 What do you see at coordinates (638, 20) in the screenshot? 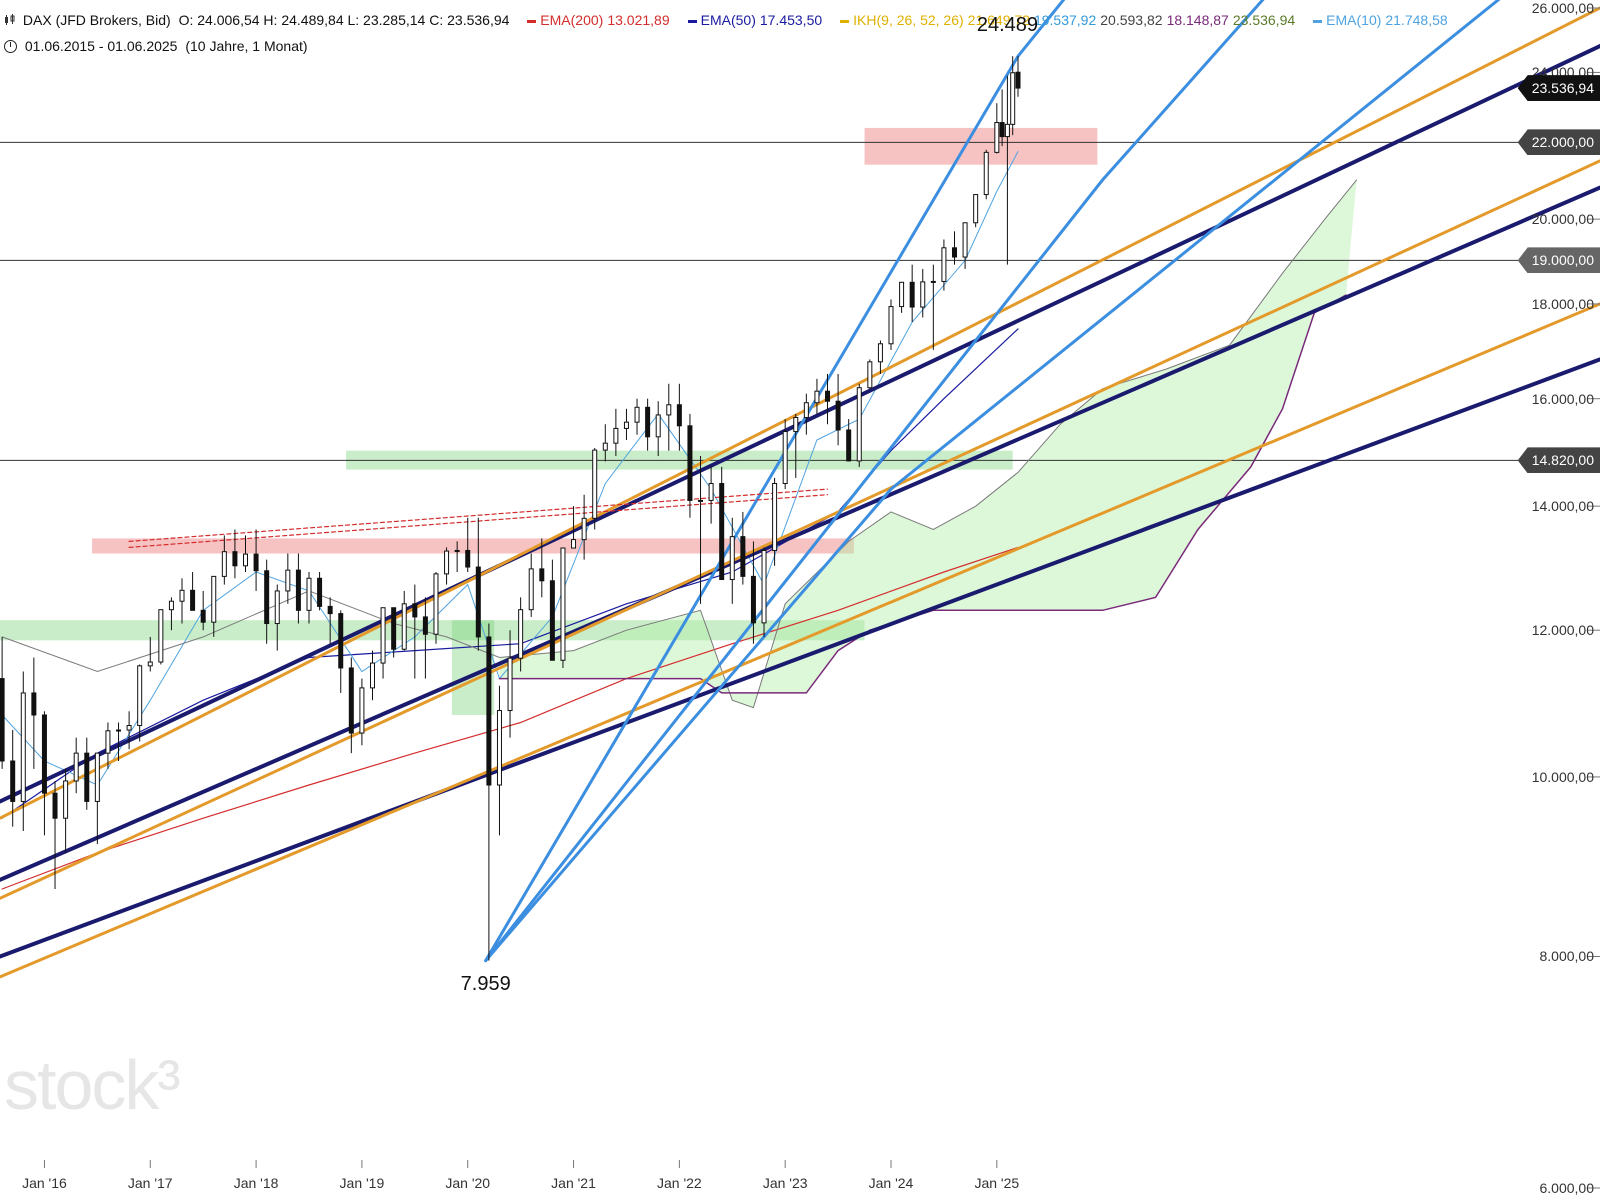
I see `legend-value: 13.021,89` at bounding box center [638, 20].